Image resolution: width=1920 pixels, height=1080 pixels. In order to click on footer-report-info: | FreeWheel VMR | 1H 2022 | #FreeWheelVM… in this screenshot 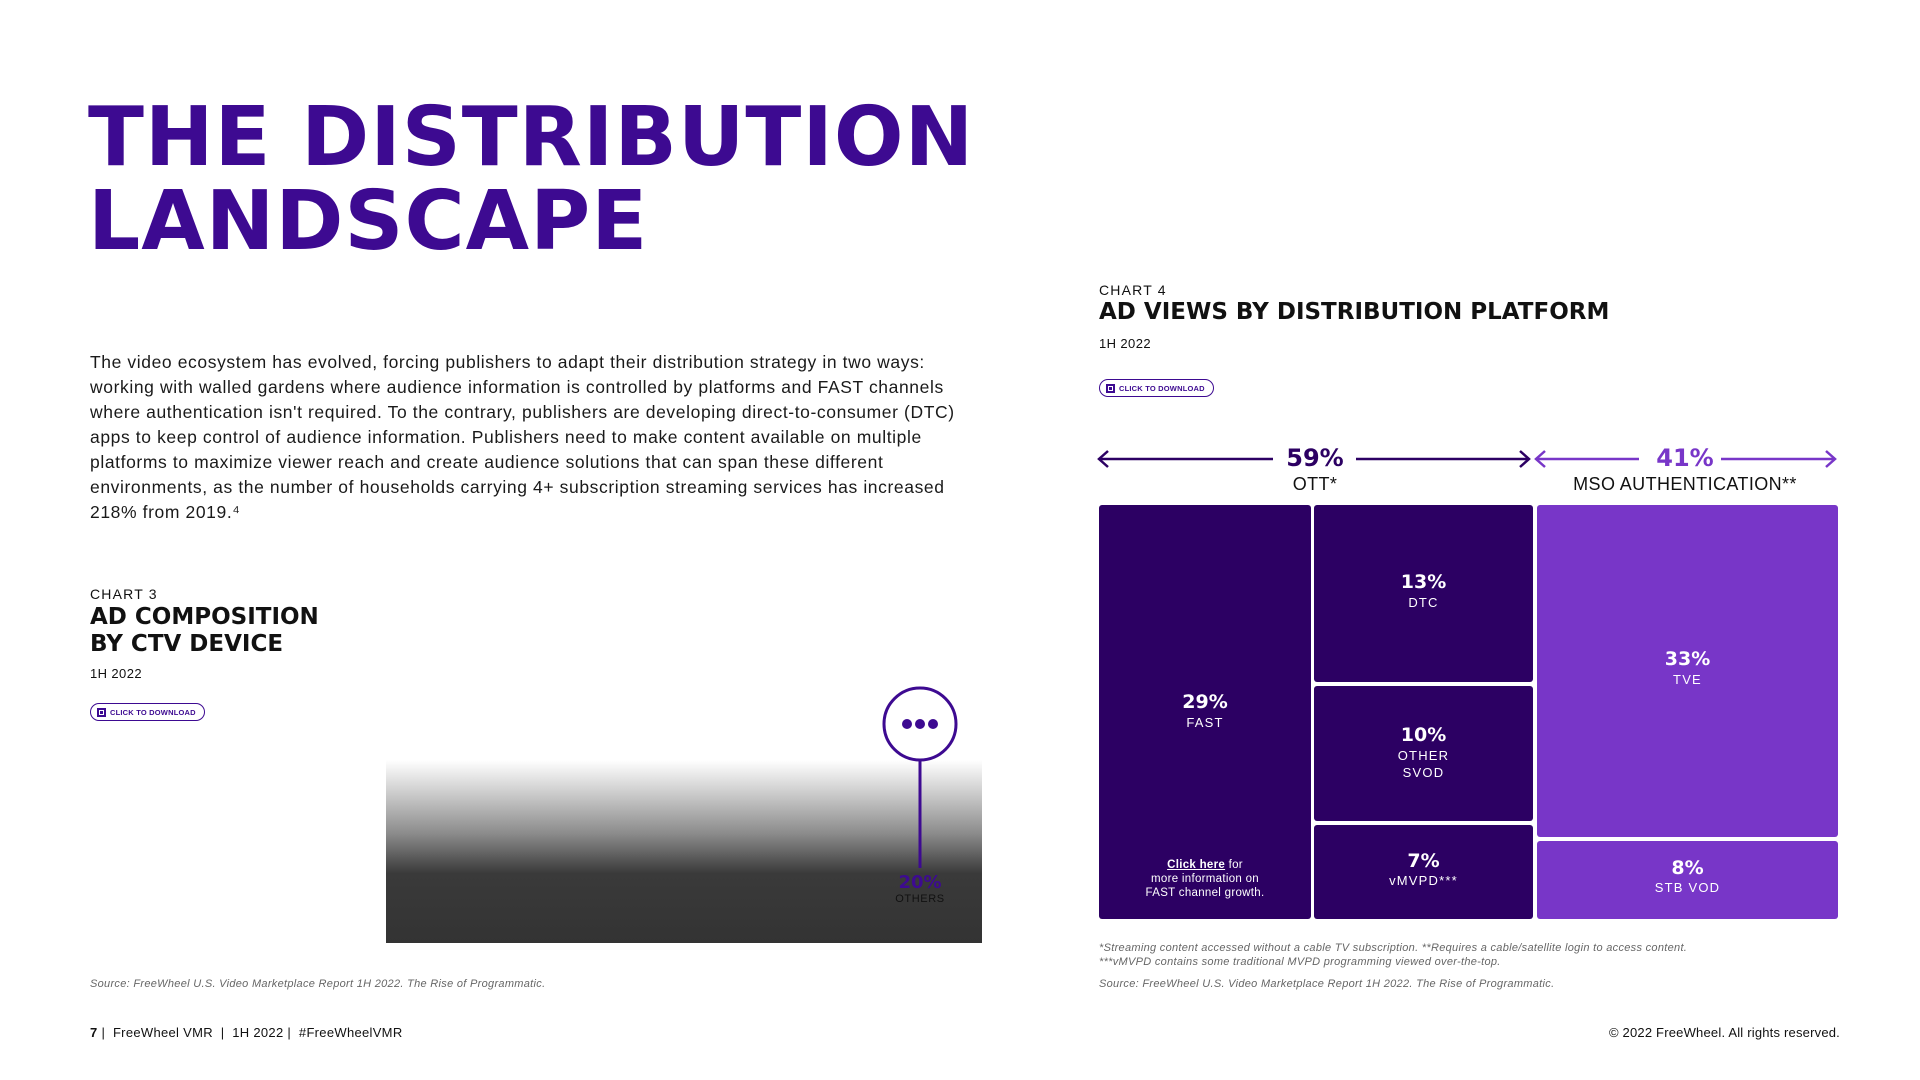, I will do `click(250, 1032)`.